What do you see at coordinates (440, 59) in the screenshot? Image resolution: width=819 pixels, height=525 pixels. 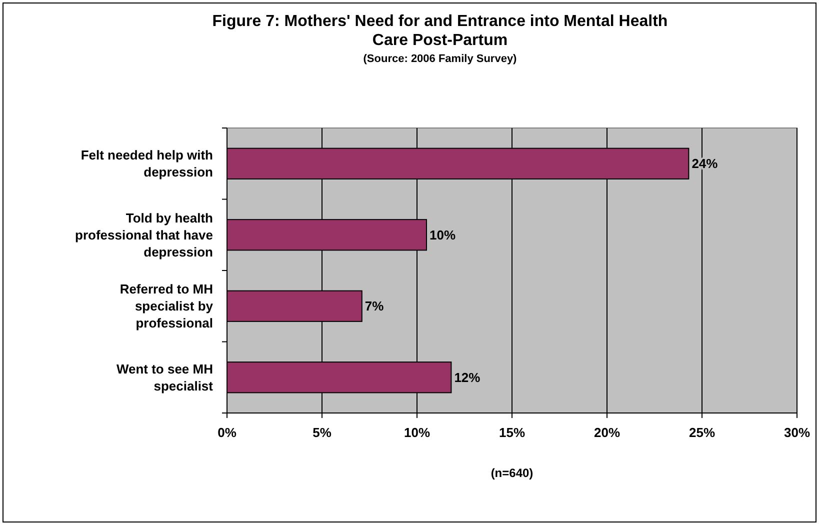 I see `chart-subtitle: (Source: 2006 Family Survey)` at bounding box center [440, 59].